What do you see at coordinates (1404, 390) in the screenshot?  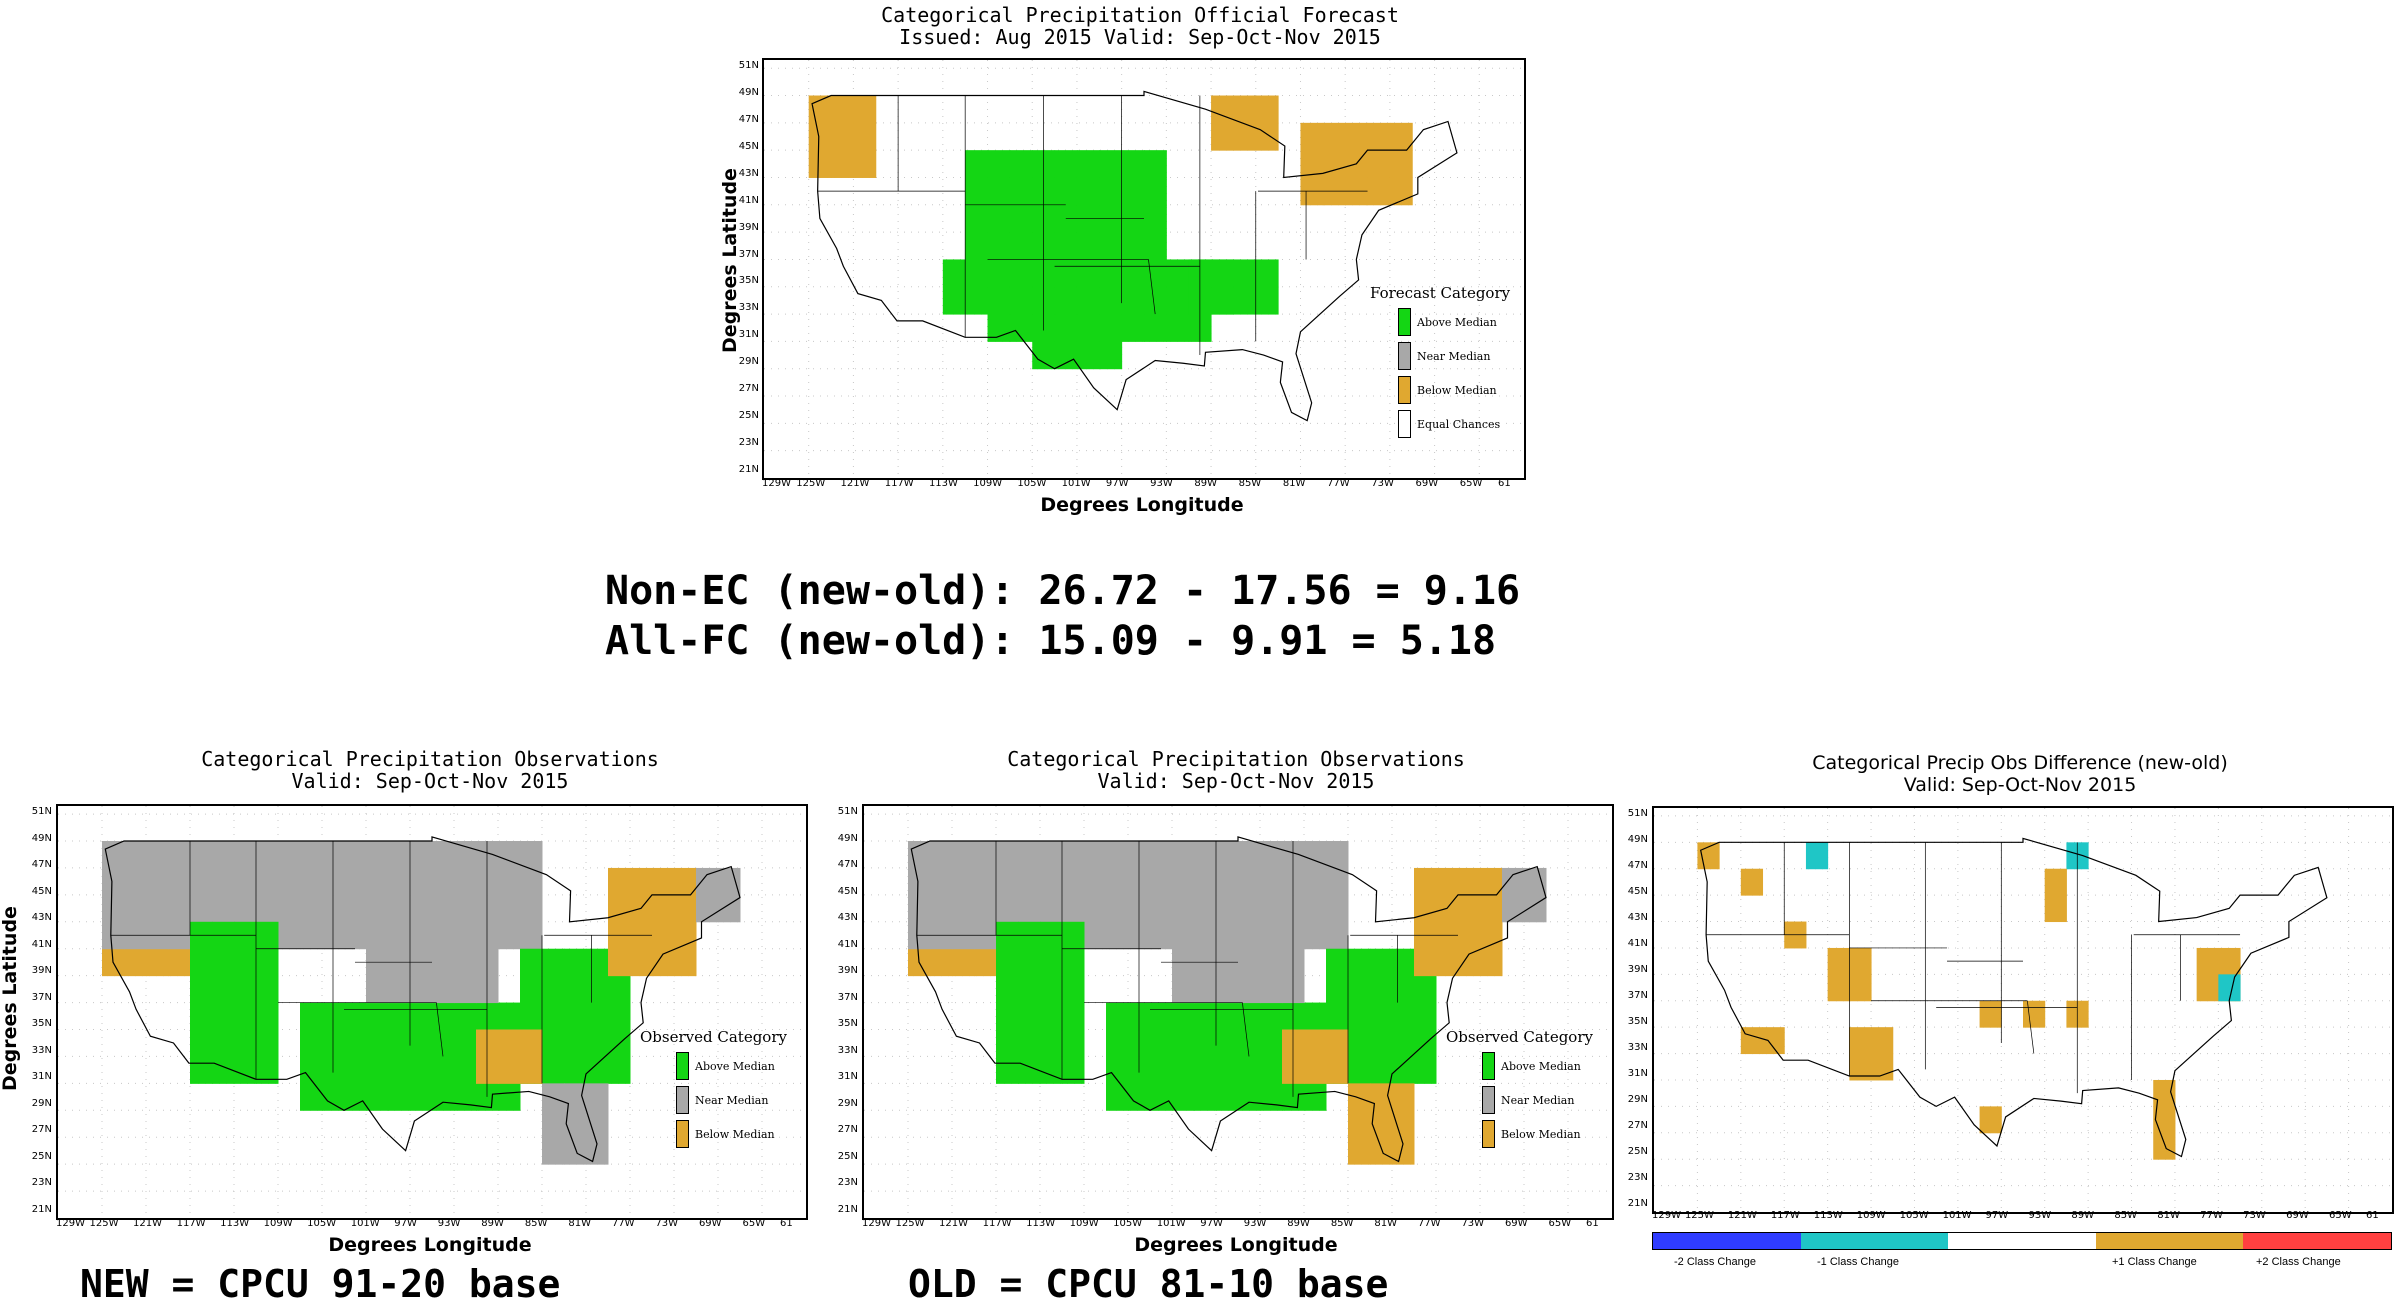 I see `legend-below-swatch` at bounding box center [1404, 390].